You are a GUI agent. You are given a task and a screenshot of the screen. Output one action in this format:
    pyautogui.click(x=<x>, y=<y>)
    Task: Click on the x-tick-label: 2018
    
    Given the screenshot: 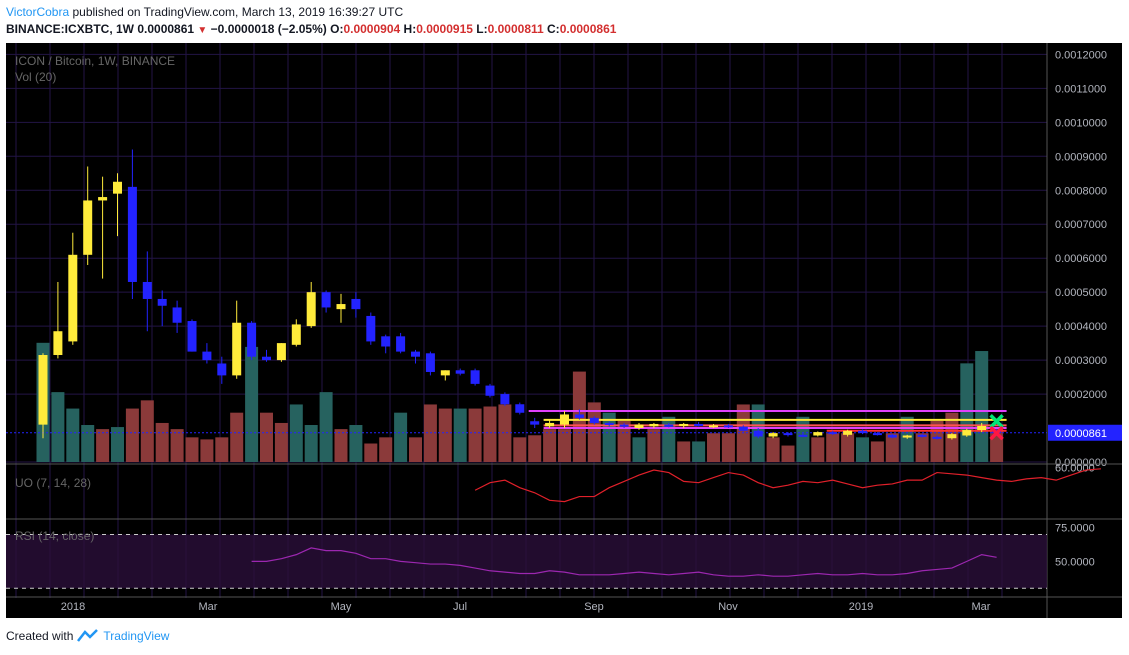 What is the action you would take?
    pyautogui.click(x=73, y=607)
    